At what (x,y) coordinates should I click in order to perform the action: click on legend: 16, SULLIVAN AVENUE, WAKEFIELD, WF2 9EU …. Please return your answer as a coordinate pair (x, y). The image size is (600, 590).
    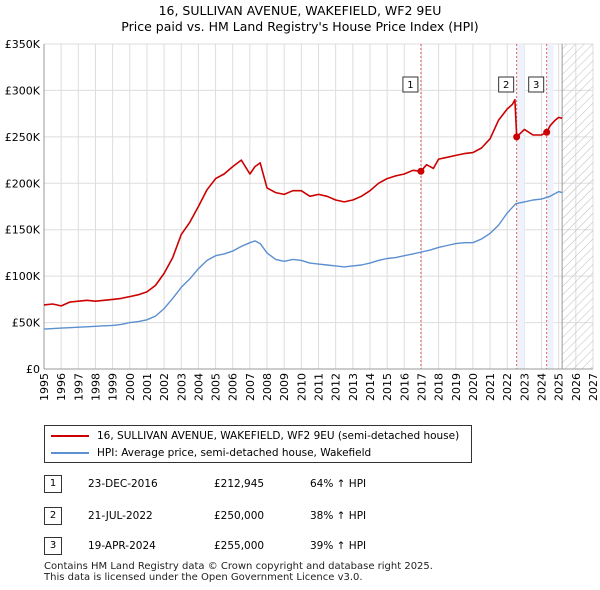
    Looking at the image, I should click on (258, 444).